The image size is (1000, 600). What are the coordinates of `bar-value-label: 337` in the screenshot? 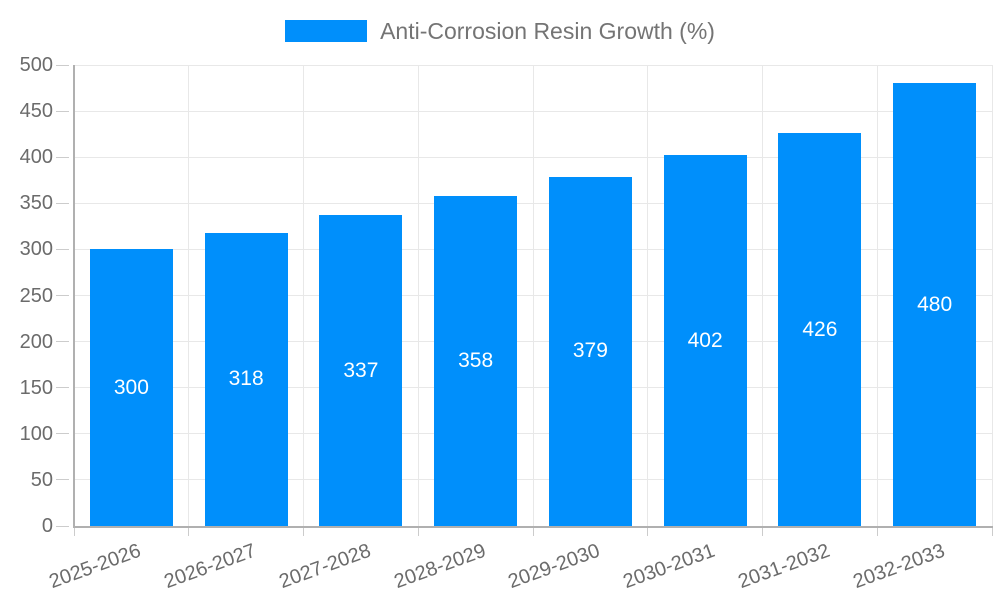 It's located at (361, 370).